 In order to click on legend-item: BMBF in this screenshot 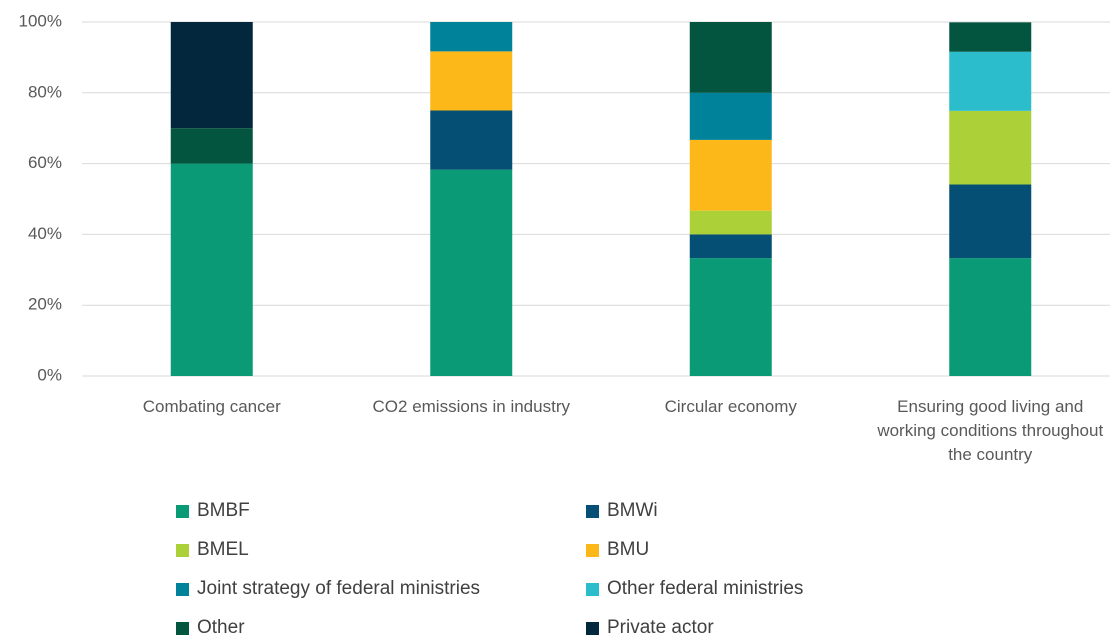, I will do `click(213, 511)`.